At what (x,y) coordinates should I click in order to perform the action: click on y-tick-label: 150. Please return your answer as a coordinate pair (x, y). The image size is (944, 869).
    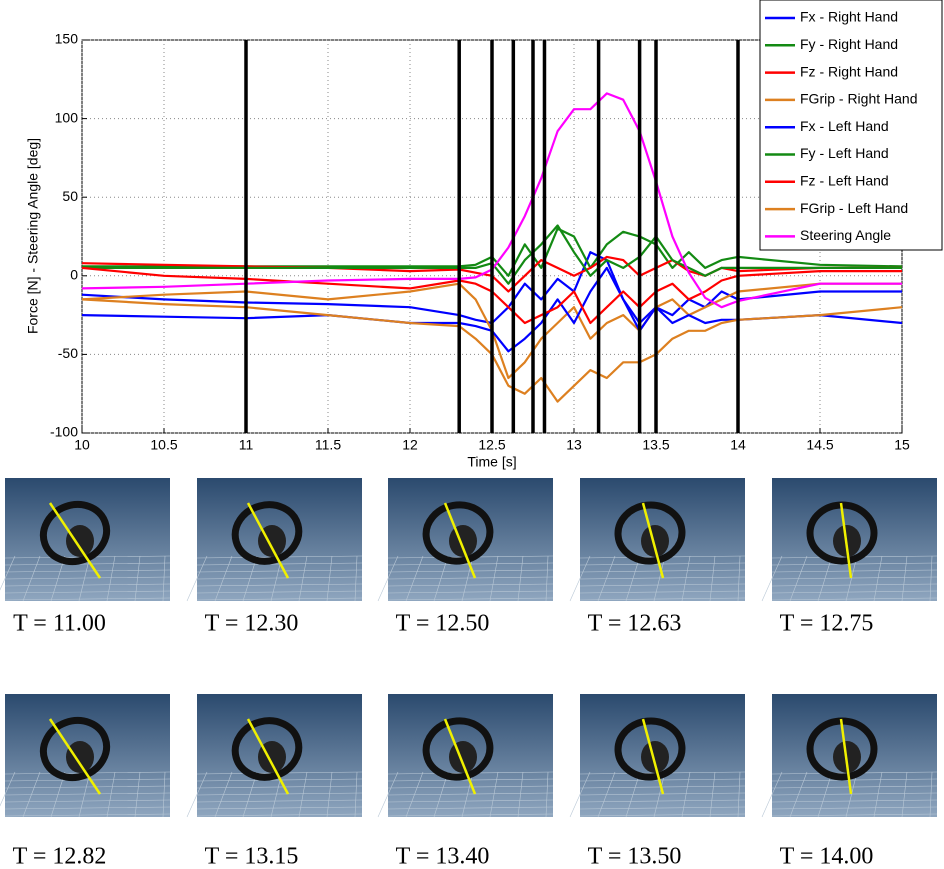
    Looking at the image, I should click on (67, 39).